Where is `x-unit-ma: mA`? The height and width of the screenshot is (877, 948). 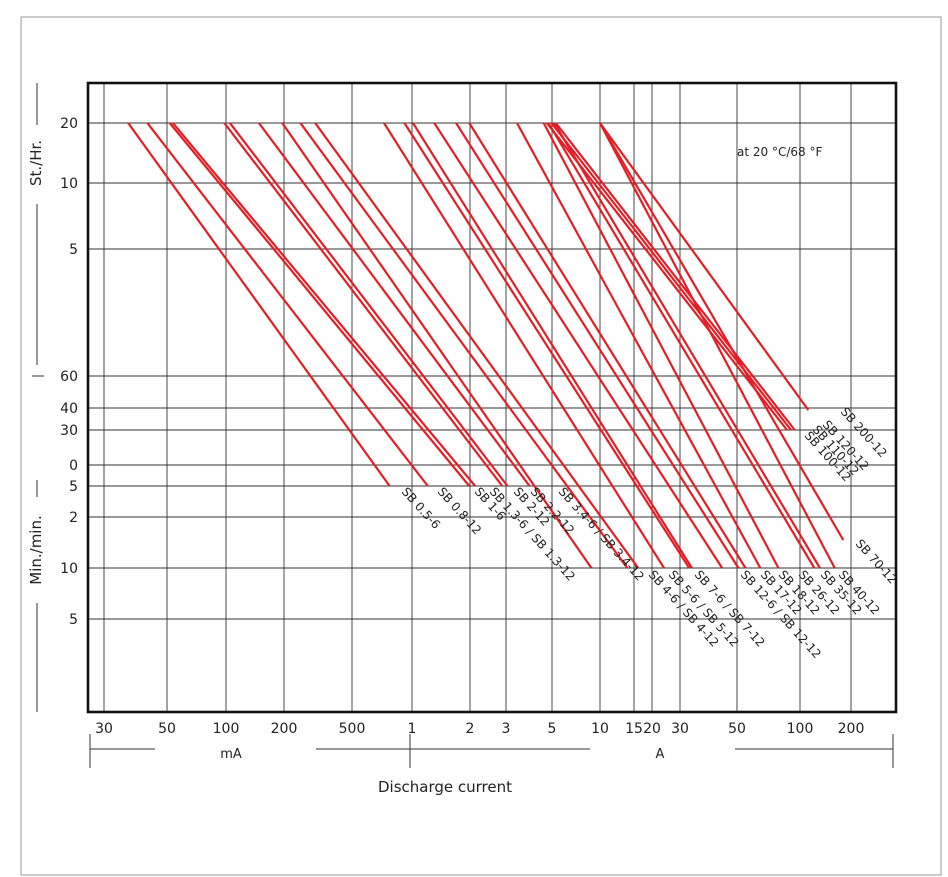
x-unit-ma: mA is located at coordinates (231, 754).